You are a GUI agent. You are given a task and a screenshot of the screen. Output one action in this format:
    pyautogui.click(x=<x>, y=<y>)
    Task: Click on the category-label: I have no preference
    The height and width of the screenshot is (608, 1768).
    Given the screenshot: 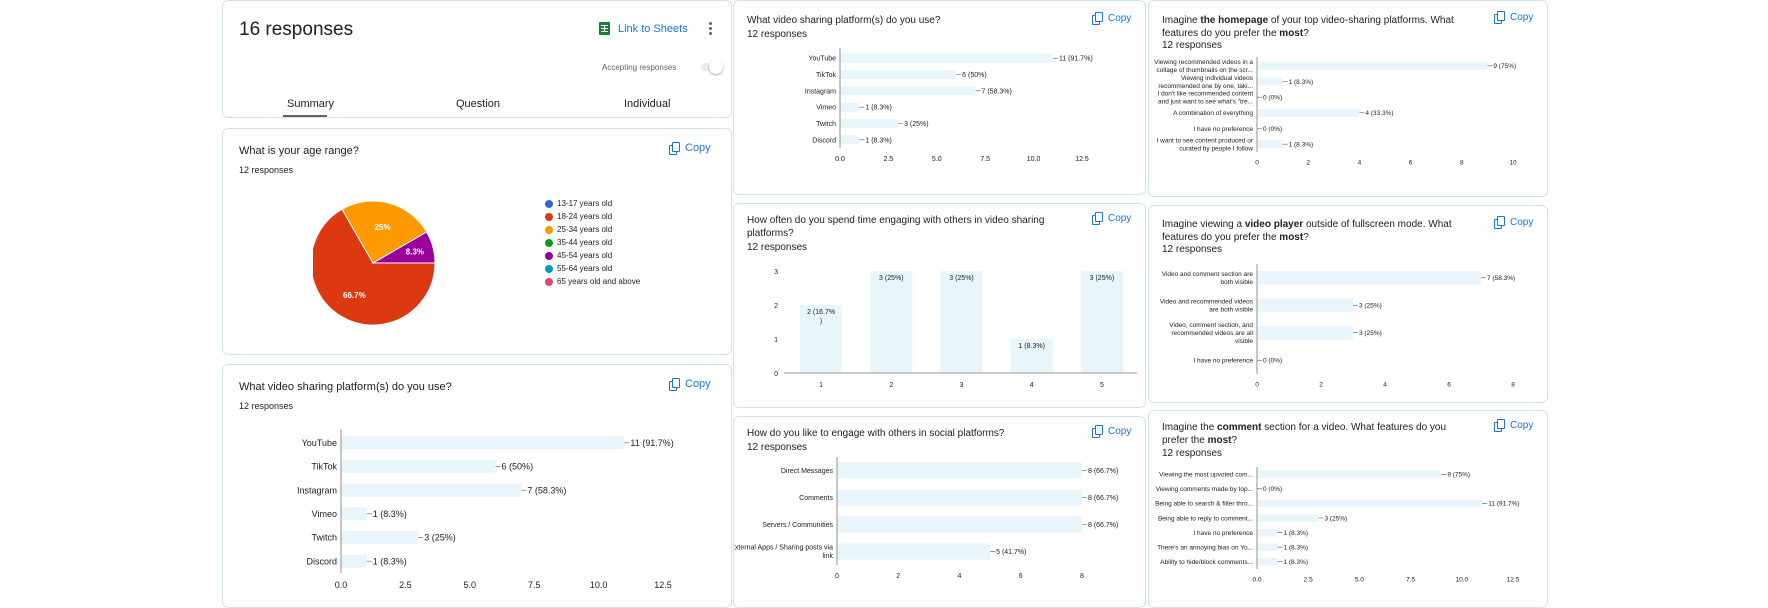 What is the action you would take?
    pyautogui.click(x=1223, y=361)
    